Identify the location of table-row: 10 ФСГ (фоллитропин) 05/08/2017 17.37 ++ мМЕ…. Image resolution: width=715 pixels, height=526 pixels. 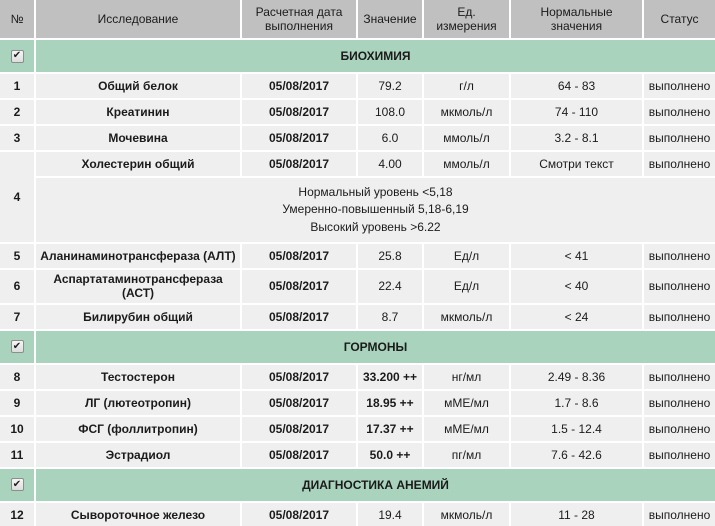
(357, 428).